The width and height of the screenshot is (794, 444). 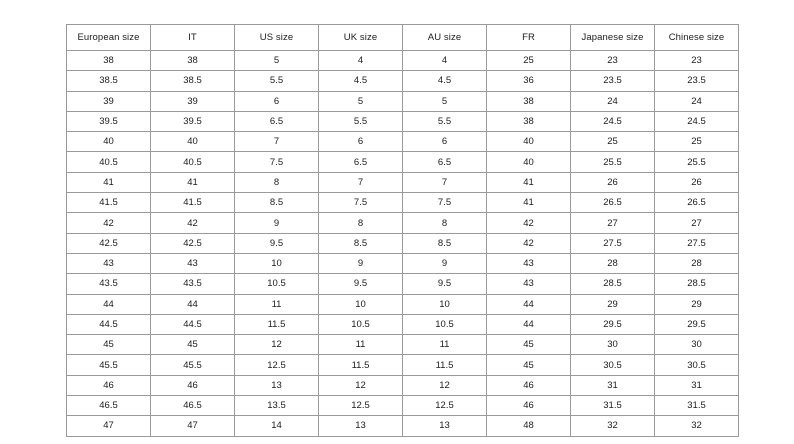 I want to click on table-row: 38.5 38.5 5.5 4.5 4.5 36 23.5 23.5, so click(x=402, y=81).